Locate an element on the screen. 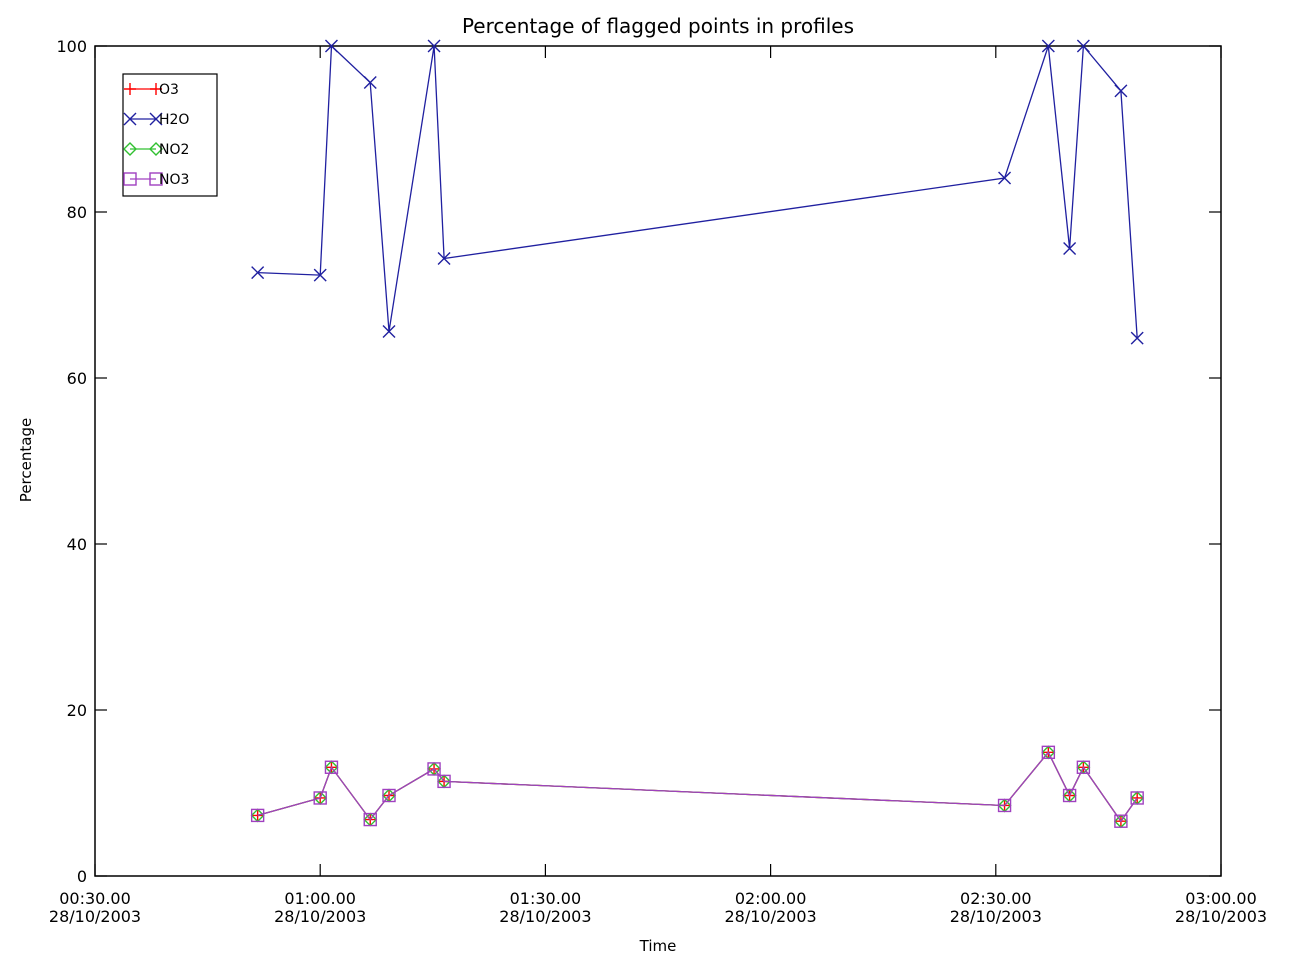 Image resolution: width=1293 pixels, height=957 pixels. legend-item-o3: O3 is located at coordinates (151, 90).